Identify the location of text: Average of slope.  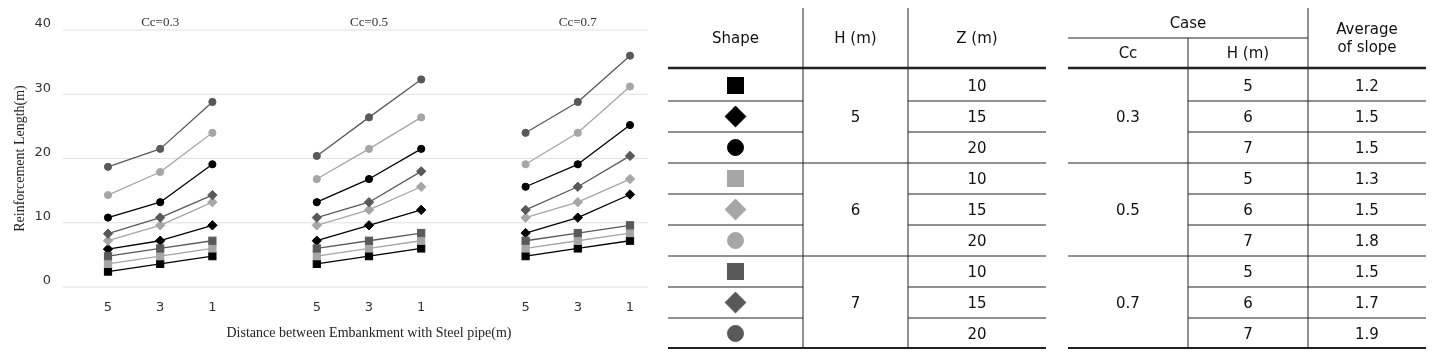
(1367, 38).